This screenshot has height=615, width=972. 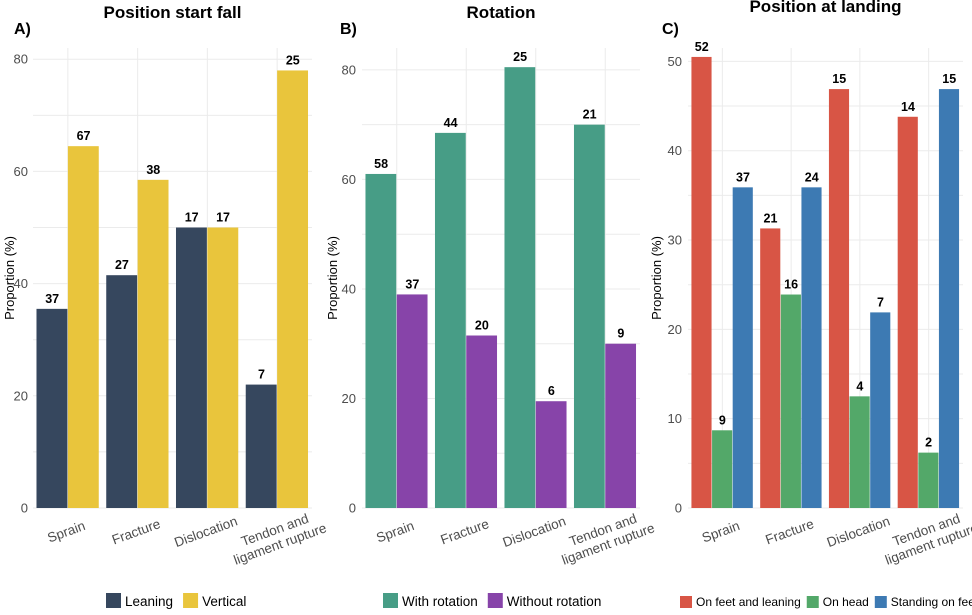 I want to click on category-label-line: Fracture, so click(x=465, y=531).